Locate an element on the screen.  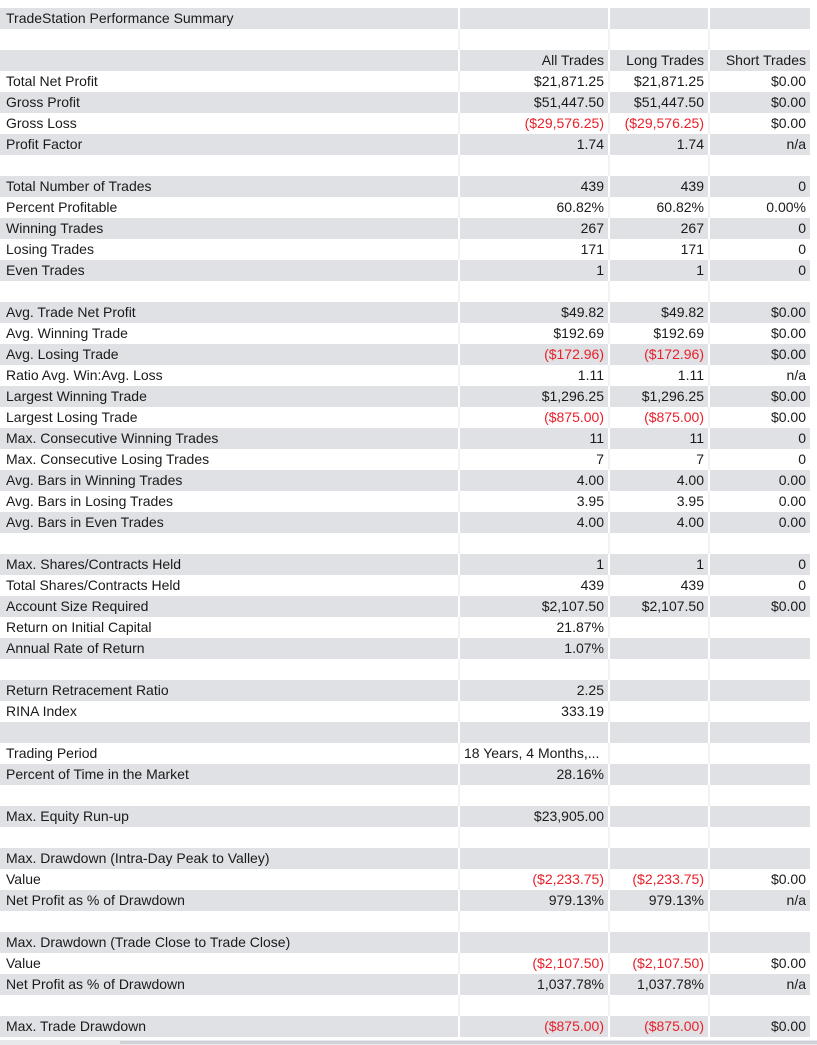
value-cell: $23,905.00 is located at coordinates (535, 816).